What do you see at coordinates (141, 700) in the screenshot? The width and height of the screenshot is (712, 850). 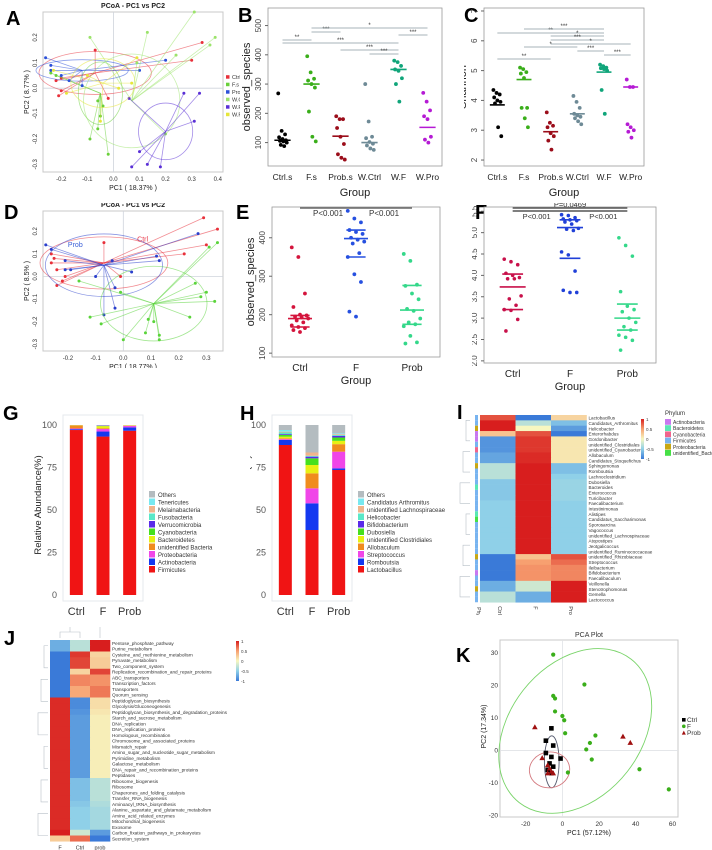 I see `row-label: Peptidoglycan_biosynthesis` at bounding box center [141, 700].